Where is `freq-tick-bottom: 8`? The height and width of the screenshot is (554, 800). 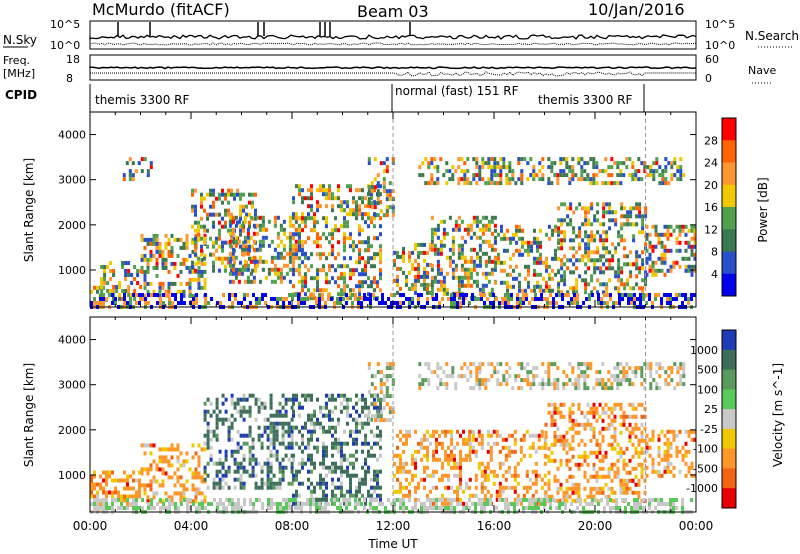 freq-tick-bottom: 8 is located at coordinates (69, 78).